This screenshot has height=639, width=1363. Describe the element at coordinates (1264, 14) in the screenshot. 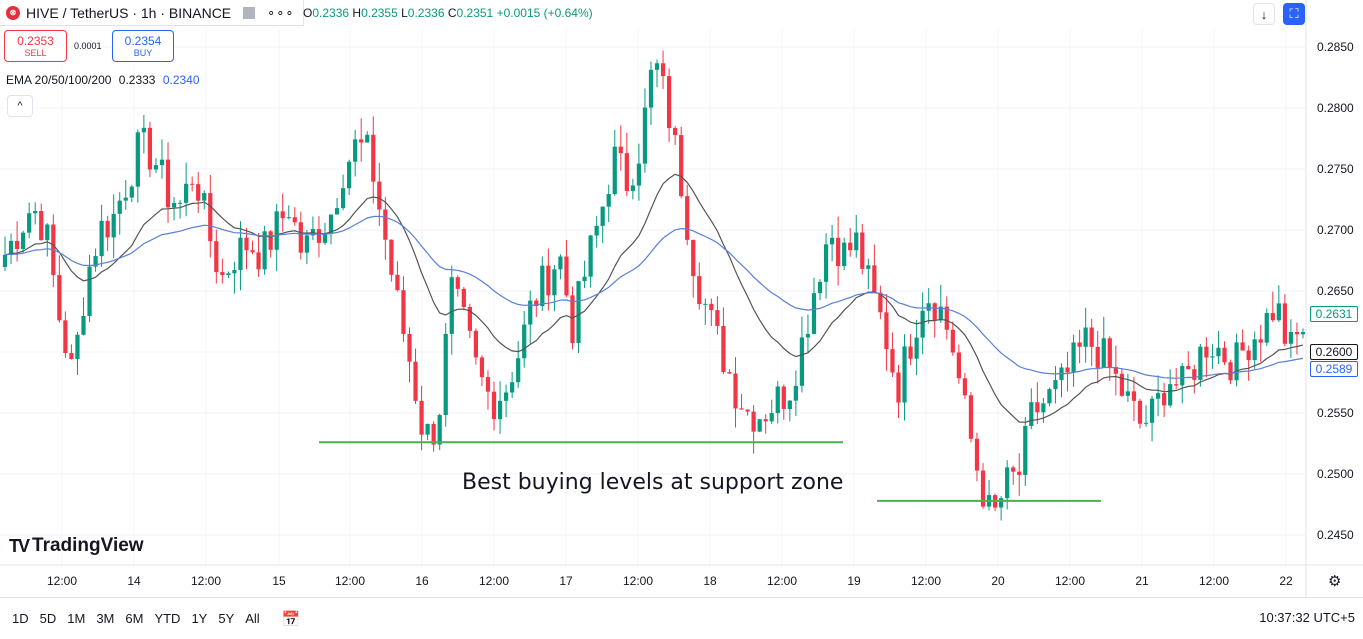

I see `scroll-down-button: ↓` at that location.